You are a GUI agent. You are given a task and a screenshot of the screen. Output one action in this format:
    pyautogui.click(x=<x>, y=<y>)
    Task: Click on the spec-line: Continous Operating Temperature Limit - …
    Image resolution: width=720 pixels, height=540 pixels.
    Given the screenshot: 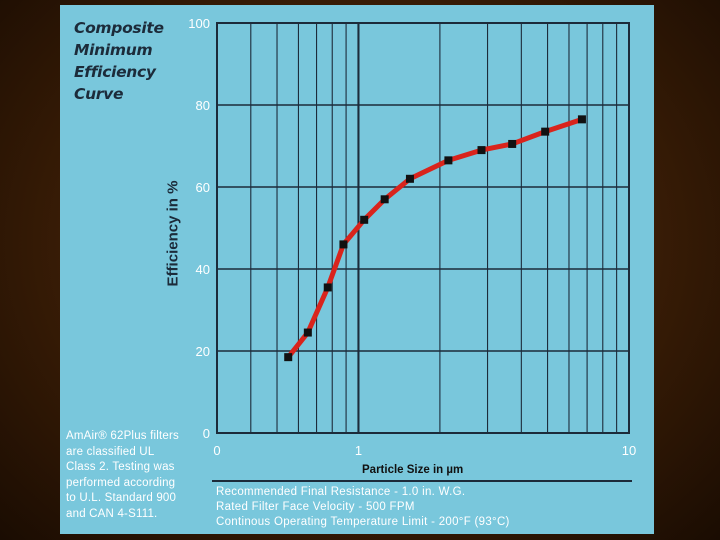 What is the action you would take?
    pyautogui.click(x=363, y=522)
    